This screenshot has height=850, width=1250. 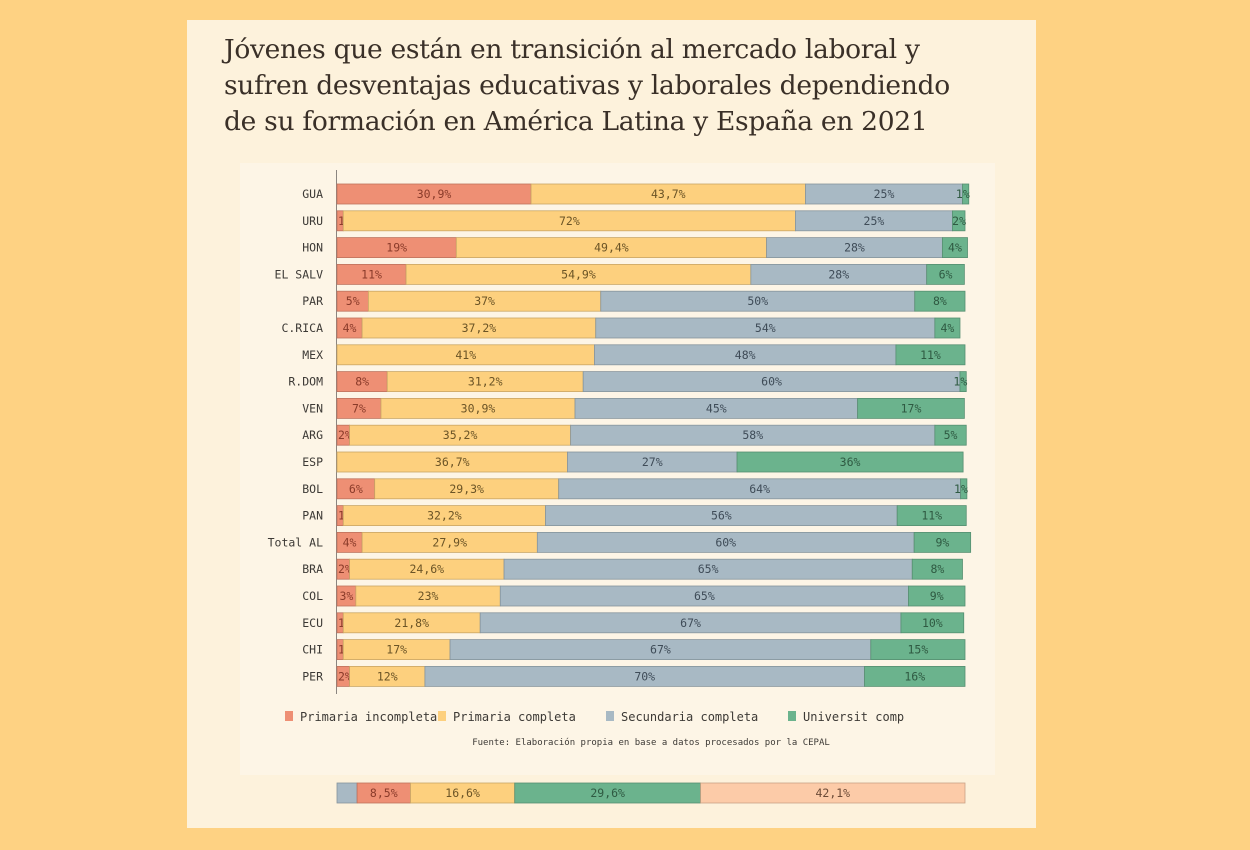 I want to click on category-label: VEN, so click(x=312, y=408).